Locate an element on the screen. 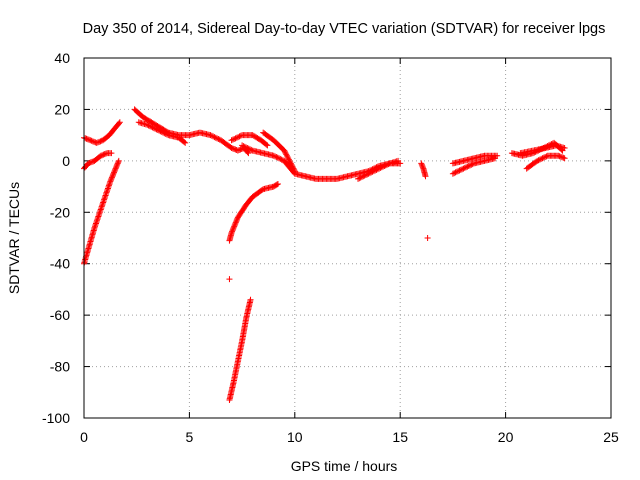 This screenshot has width=640, height=480. y-tick-label: 20 is located at coordinates (62, 109).